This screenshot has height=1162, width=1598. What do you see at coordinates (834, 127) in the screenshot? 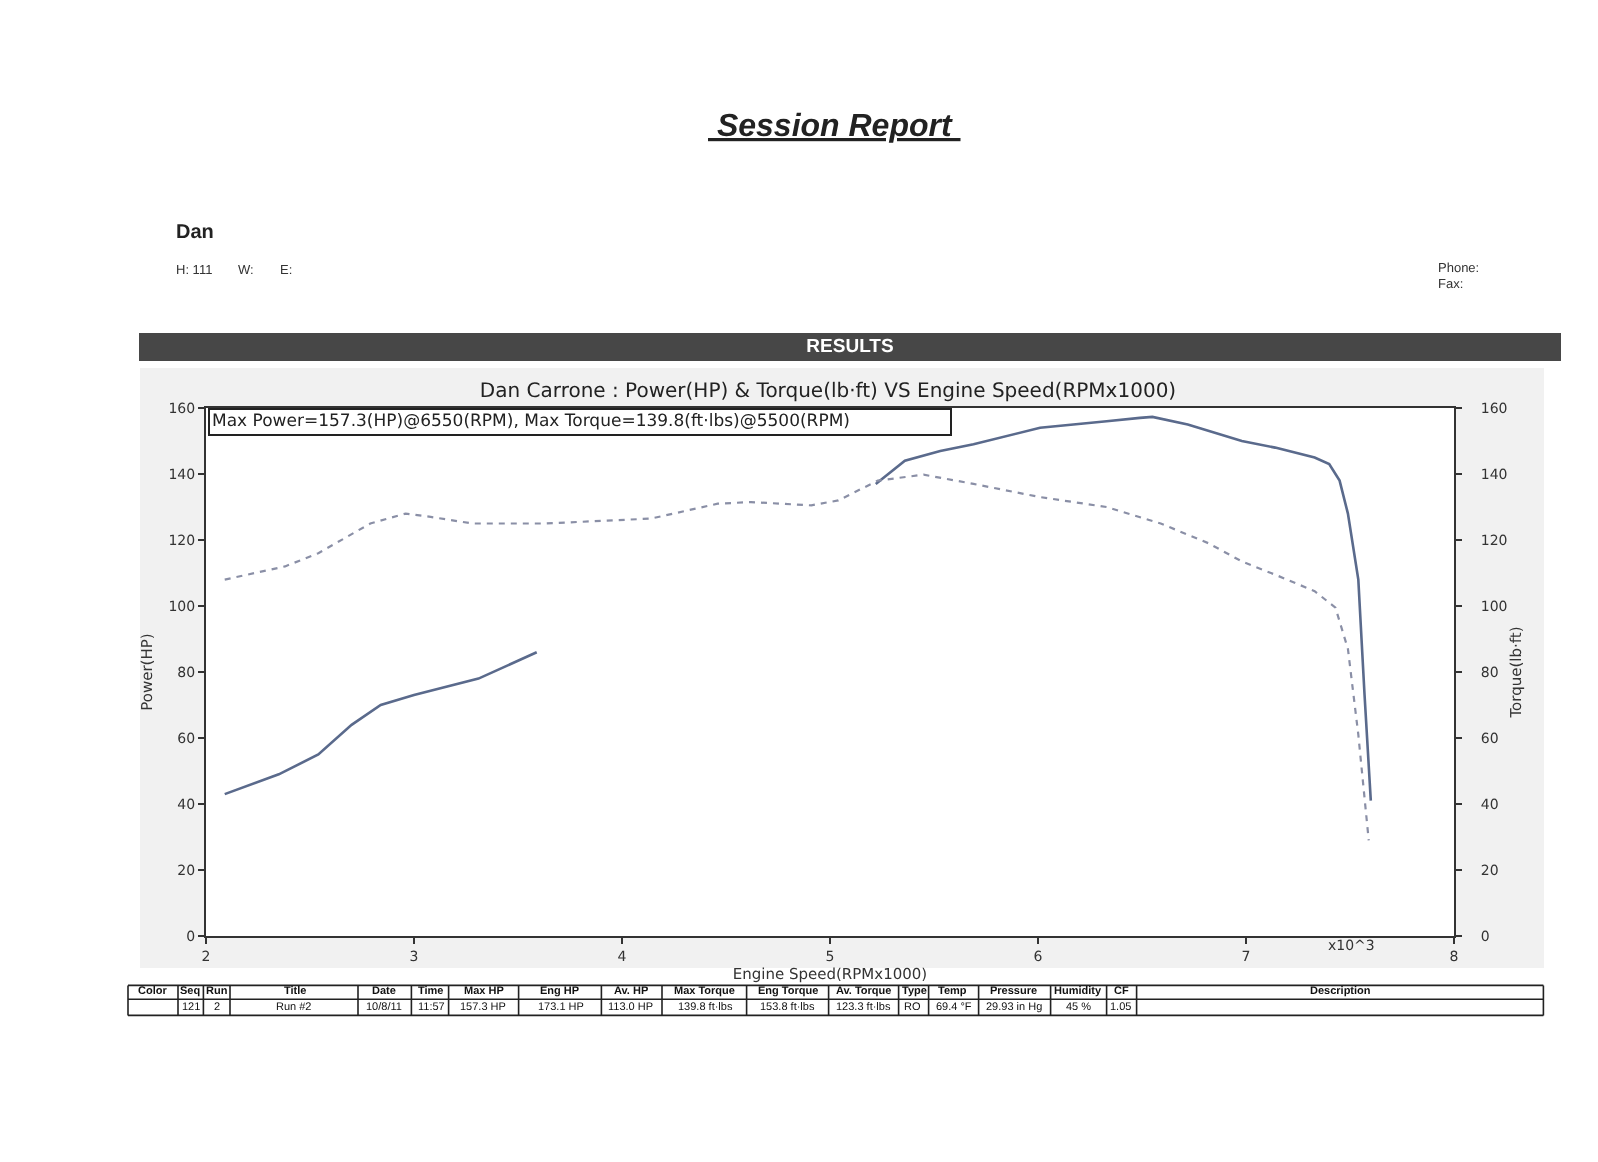
I see `text: Session Report` at bounding box center [834, 127].